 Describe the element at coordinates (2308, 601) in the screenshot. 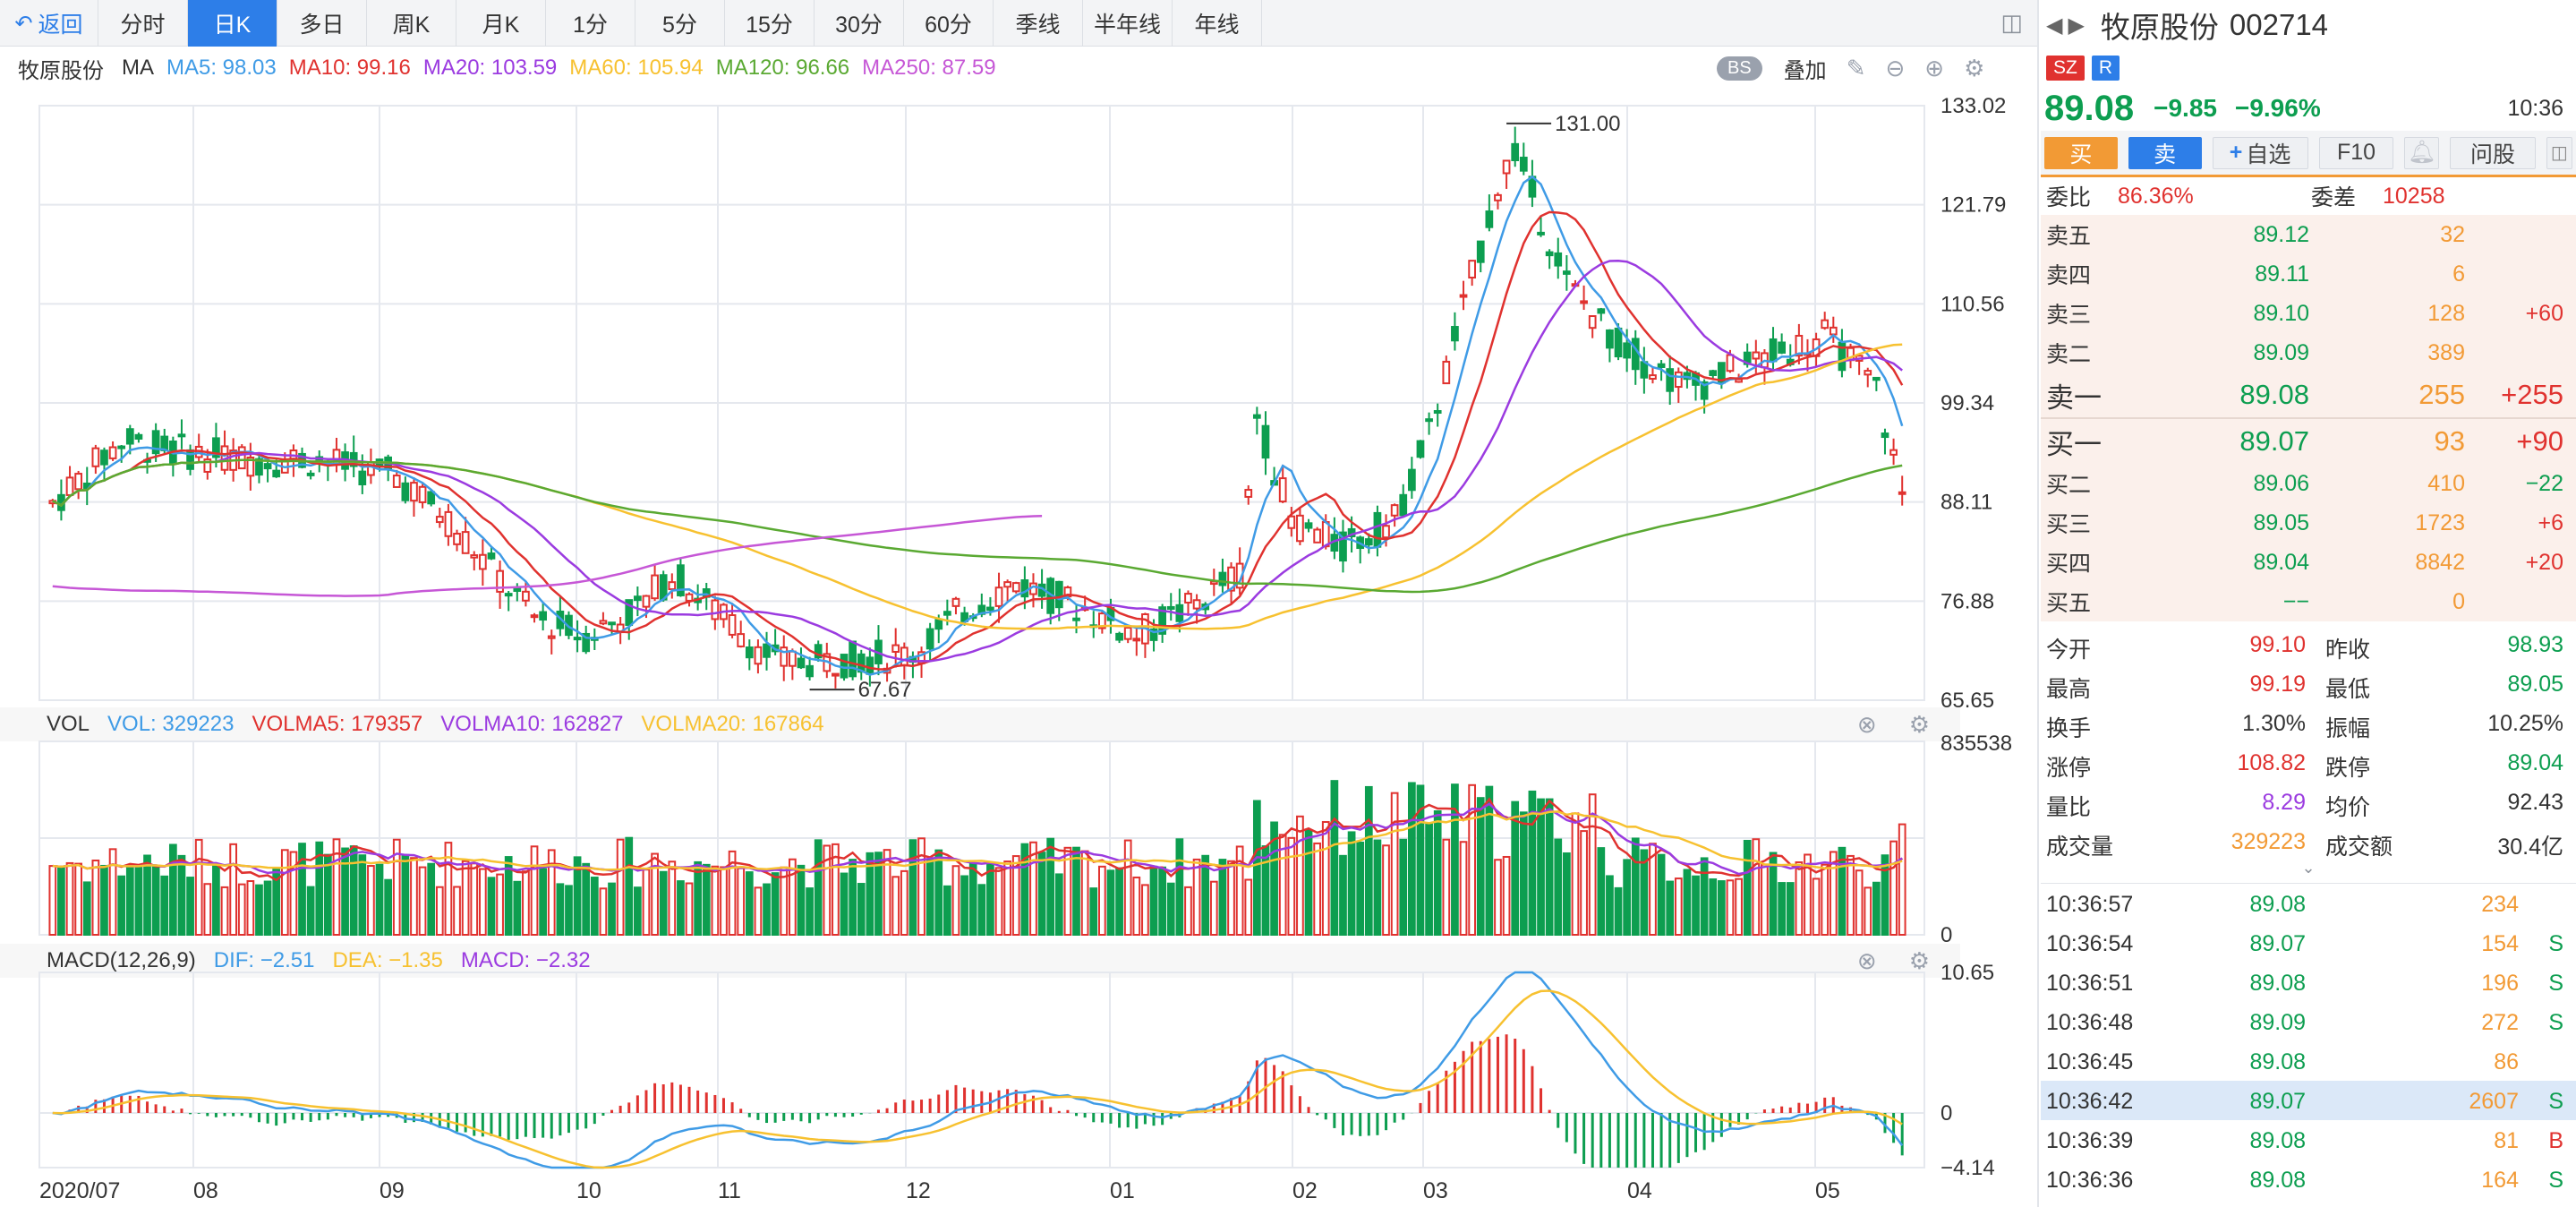

I see `bid-level: 买五 −− 0` at that location.